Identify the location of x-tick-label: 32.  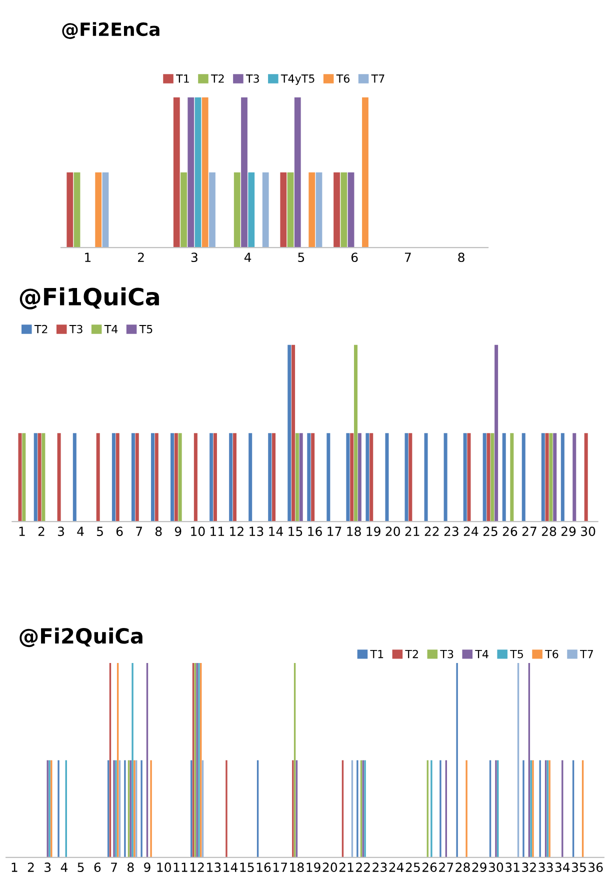
(529, 867).